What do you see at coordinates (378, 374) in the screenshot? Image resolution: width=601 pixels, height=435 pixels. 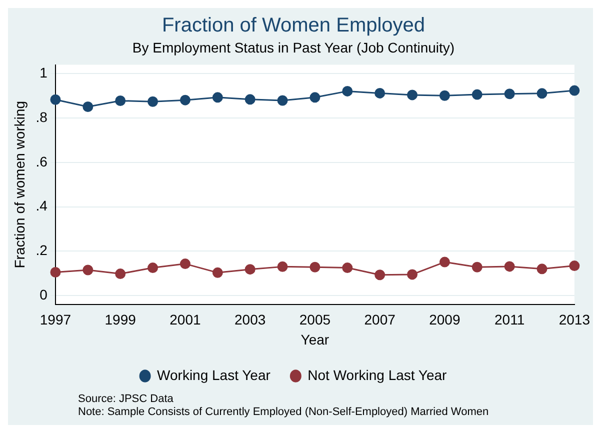 I see `legend-label: Not Working Last Year` at bounding box center [378, 374].